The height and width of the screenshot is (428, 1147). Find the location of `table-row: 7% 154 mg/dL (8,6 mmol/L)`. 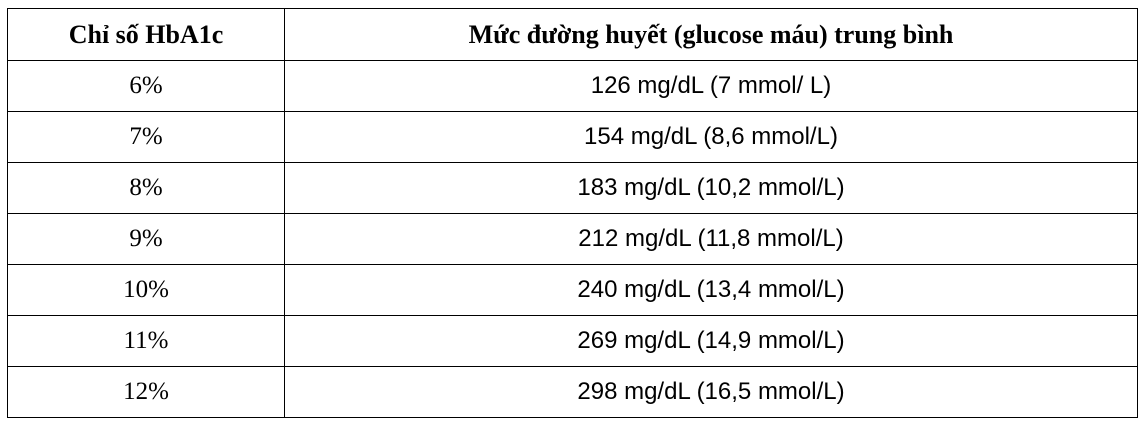

table-row: 7% 154 mg/dL (8,6 mmol/L) is located at coordinates (572, 137).